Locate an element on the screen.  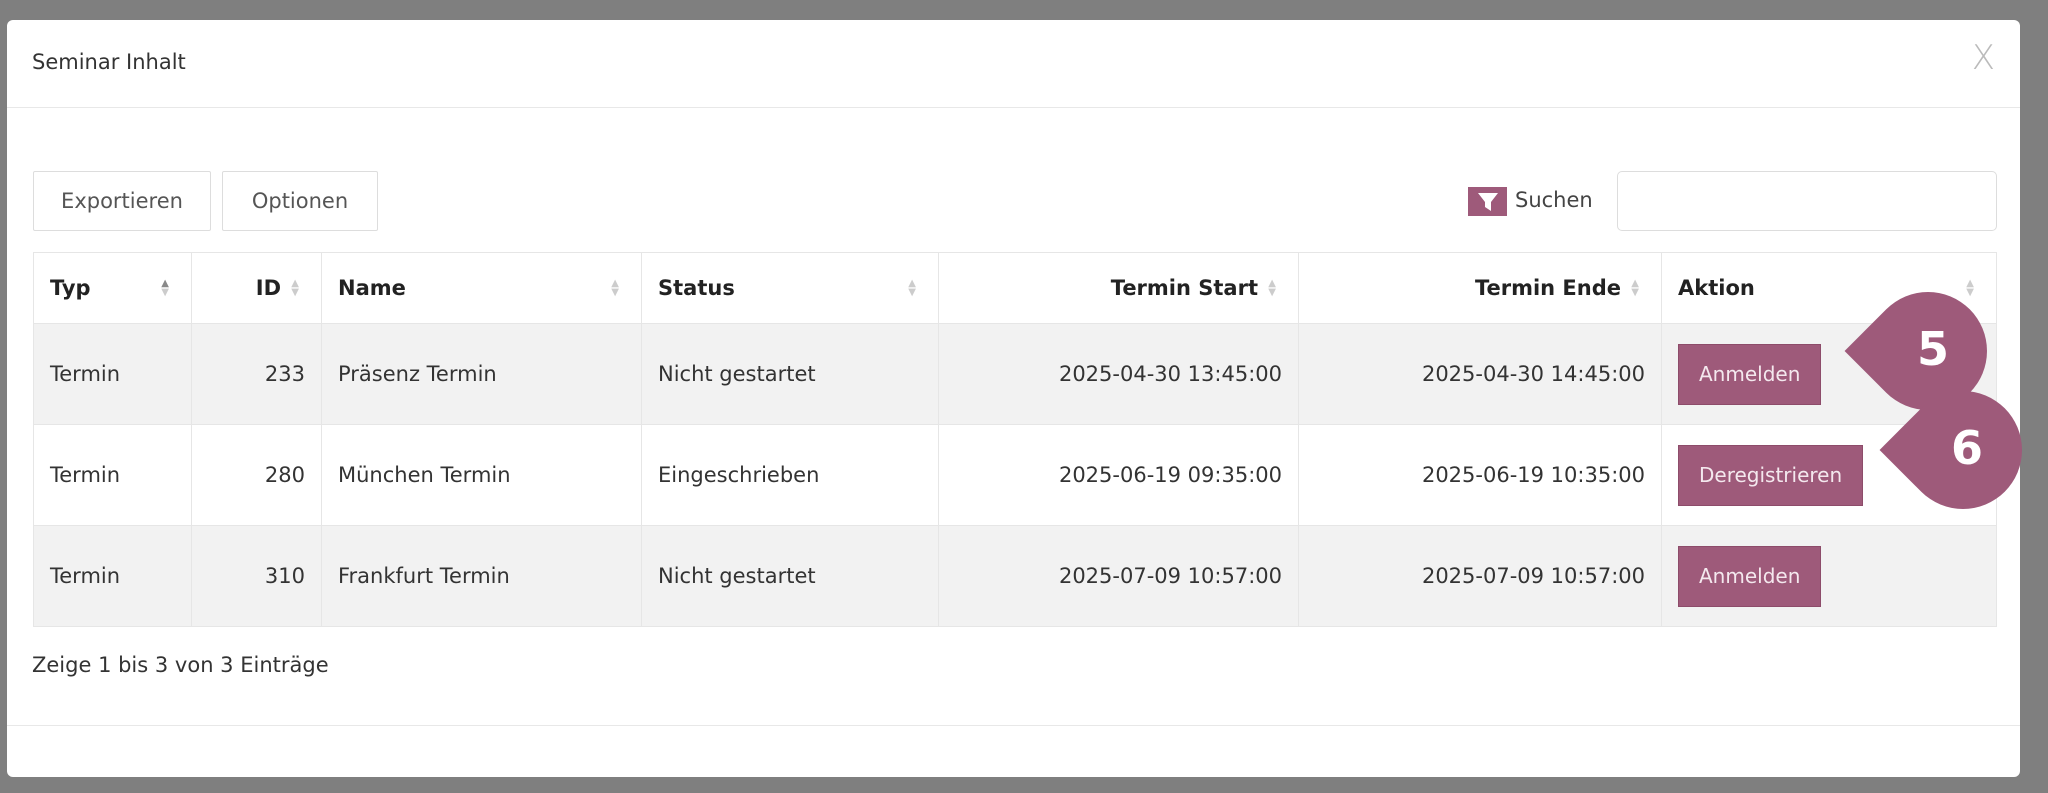
column-header-id: ID ▲ ▼ is located at coordinates (256, 288).